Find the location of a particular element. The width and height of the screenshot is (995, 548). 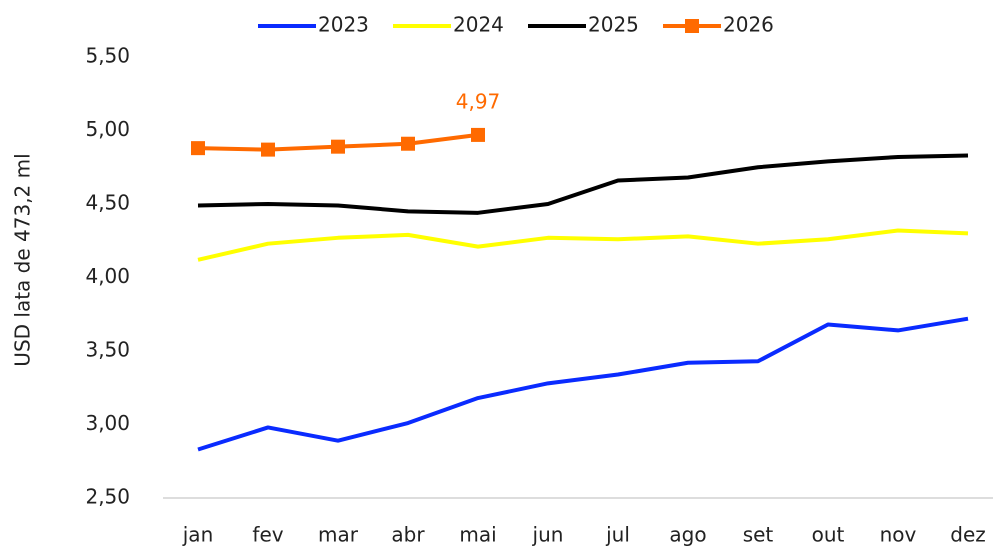

y-tick-label: 5,50 is located at coordinates (107, 56).